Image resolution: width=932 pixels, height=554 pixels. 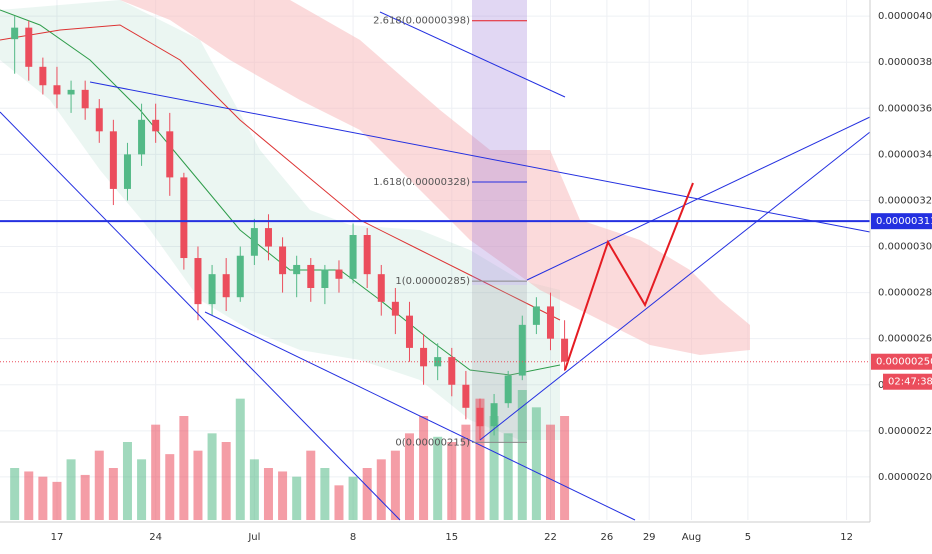 I want to click on fib-label: 0(0.00000215), so click(x=432, y=442).